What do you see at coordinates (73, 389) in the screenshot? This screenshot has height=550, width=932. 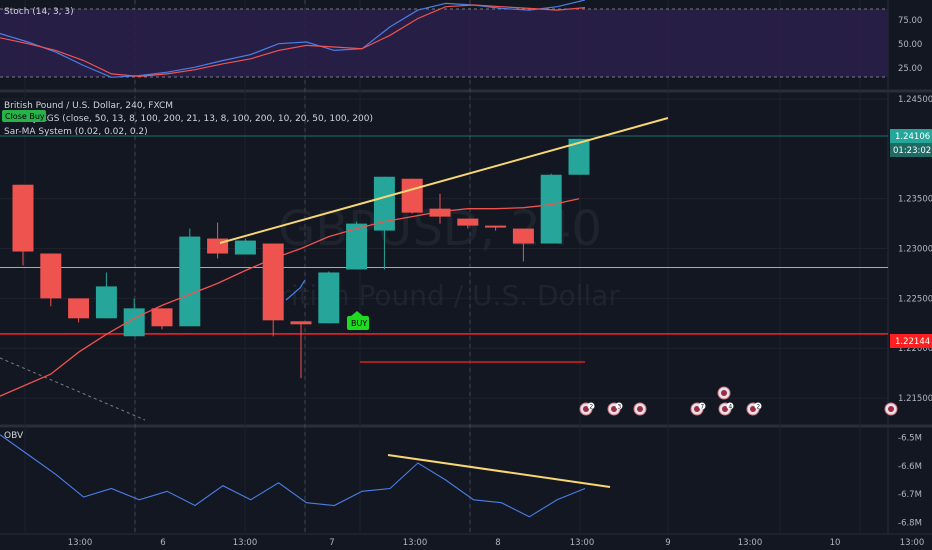 I see `dashed-trend` at bounding box center [73, 389].